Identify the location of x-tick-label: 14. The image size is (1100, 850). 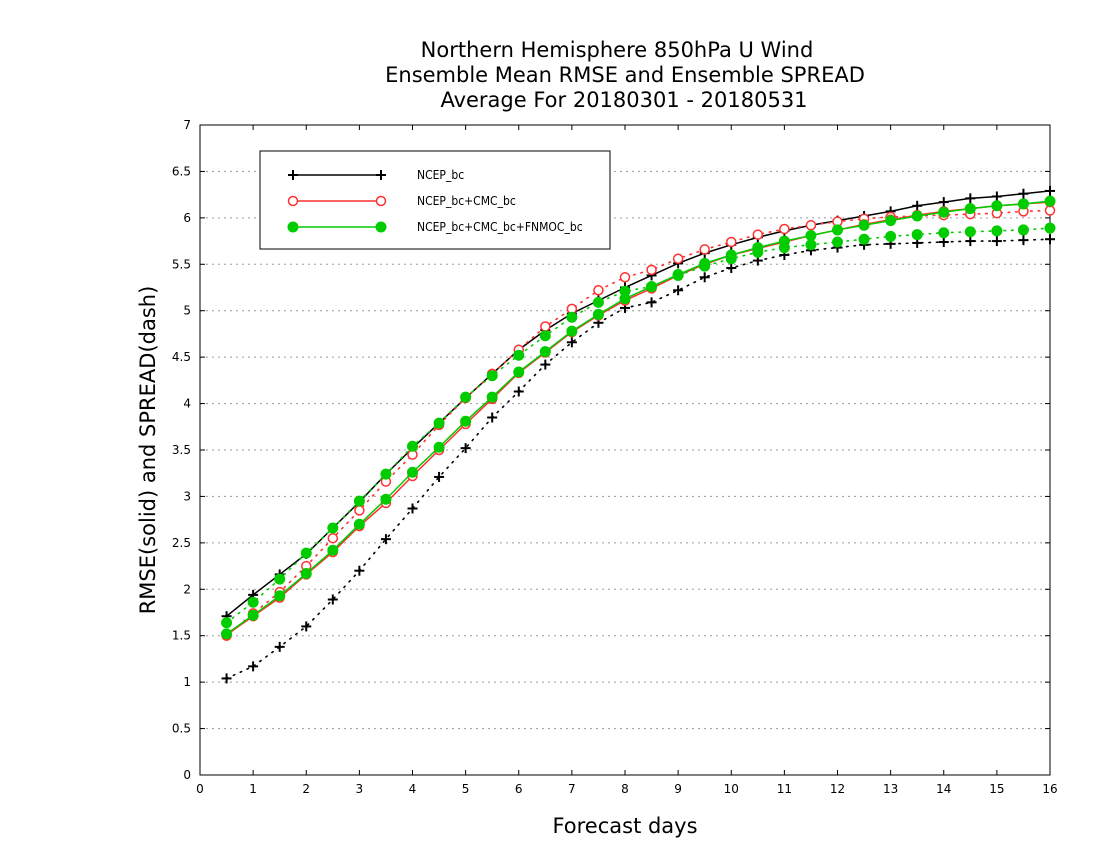
(943, 789).